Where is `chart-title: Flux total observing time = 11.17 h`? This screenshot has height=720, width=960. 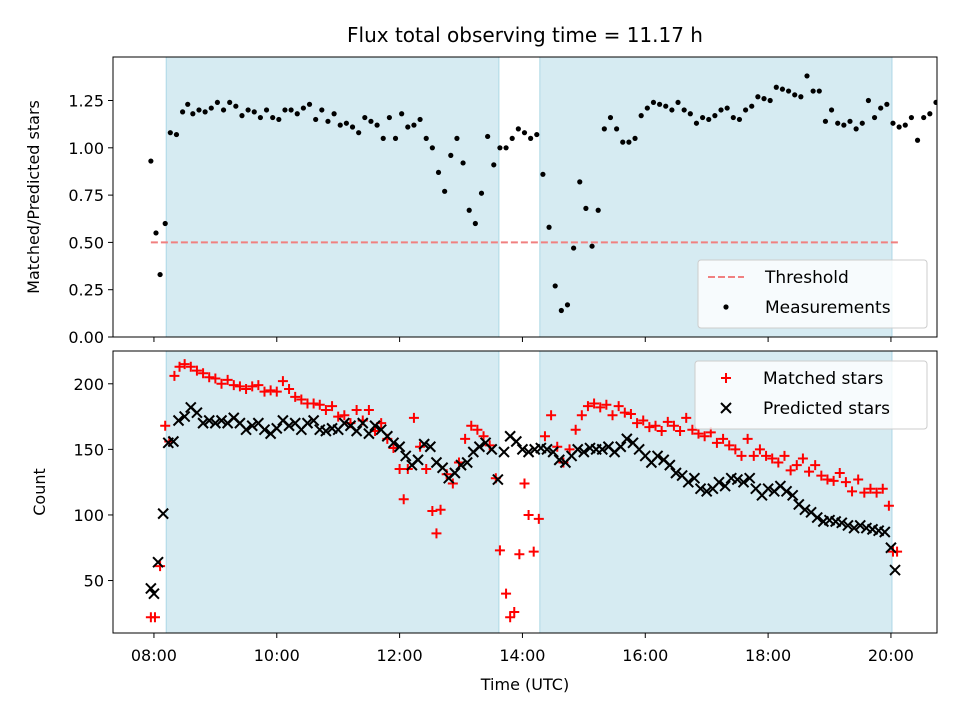 chart-title: Flux total observing time = 11.17 h is located at coordinates (525, 35).